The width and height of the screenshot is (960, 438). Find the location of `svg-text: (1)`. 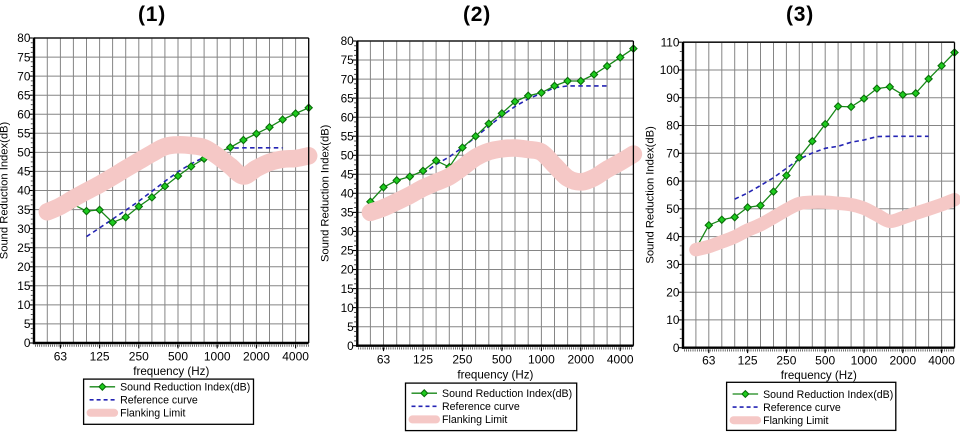

svg-text: (1) is located at coordinates (152, 14).